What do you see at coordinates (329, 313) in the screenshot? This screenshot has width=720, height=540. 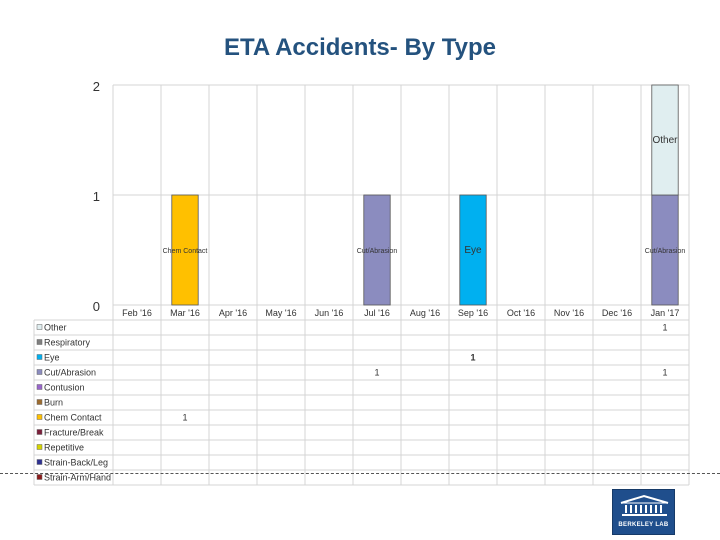 I see `x-tick-label: Jun '16` at bounding box center [329, 313].